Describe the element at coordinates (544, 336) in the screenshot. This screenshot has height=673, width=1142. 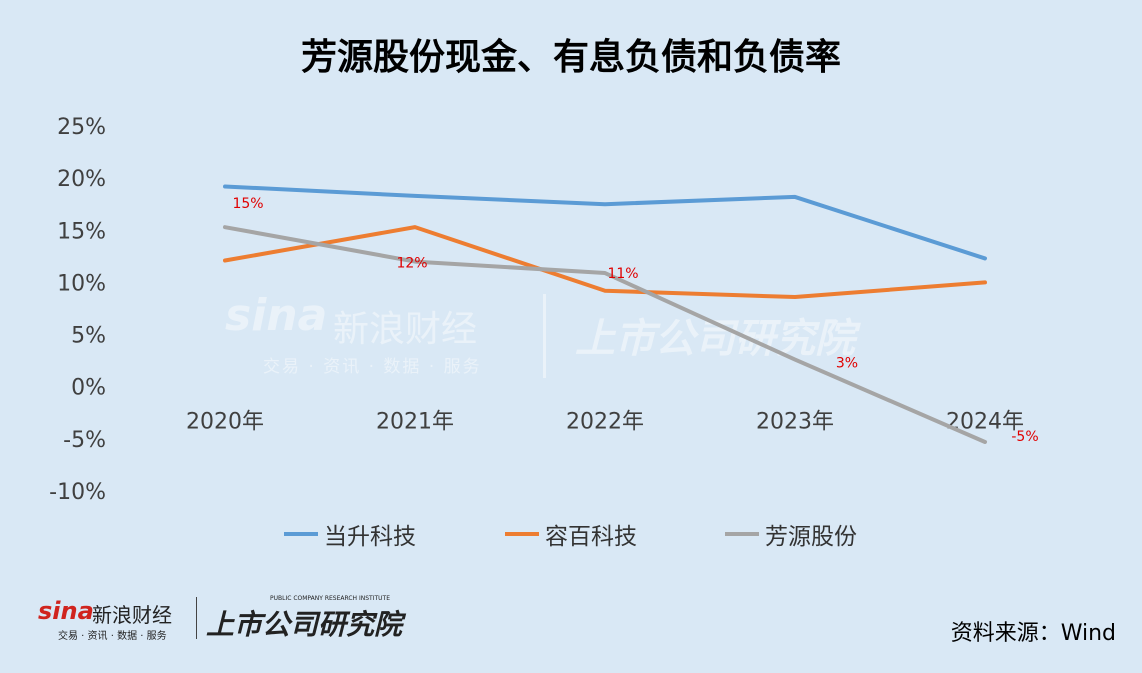
I see `watermark-divider` at that location.